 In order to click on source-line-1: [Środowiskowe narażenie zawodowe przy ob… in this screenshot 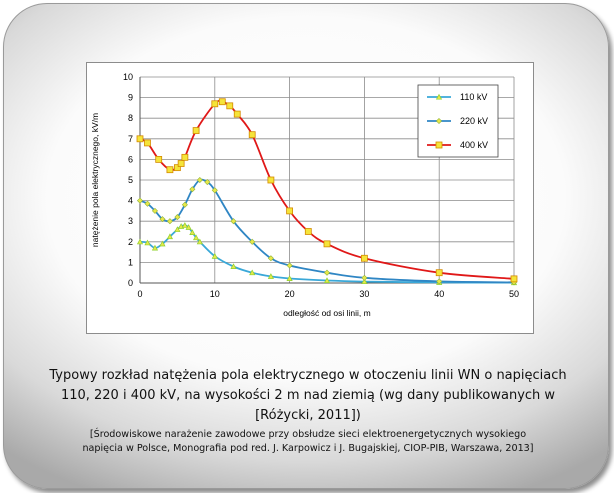, I will do `click(308, 434)`.